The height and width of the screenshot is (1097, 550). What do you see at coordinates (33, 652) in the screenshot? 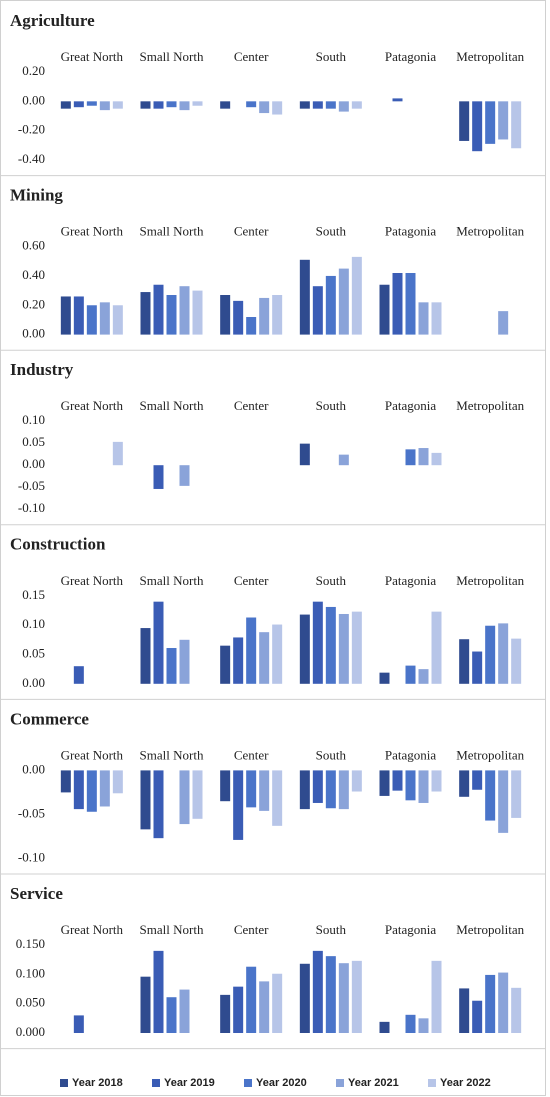
I see `y-tick-label: 0.05` at bounding box center [33, 652].